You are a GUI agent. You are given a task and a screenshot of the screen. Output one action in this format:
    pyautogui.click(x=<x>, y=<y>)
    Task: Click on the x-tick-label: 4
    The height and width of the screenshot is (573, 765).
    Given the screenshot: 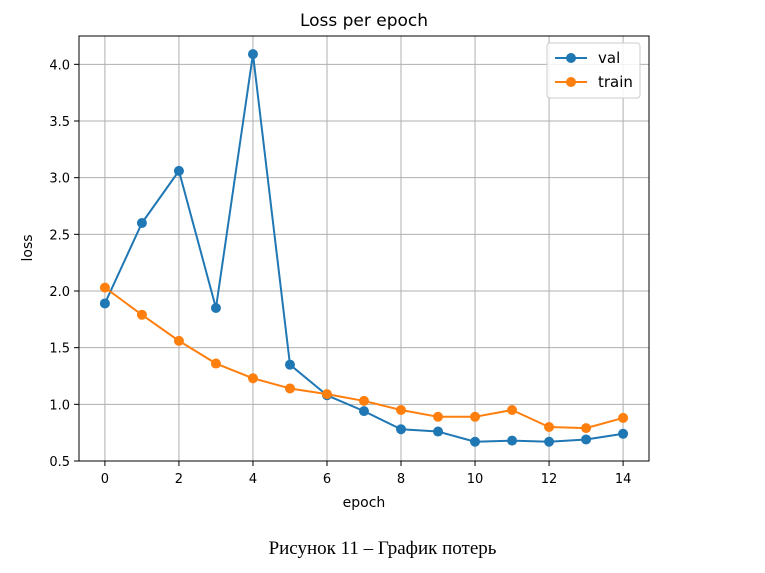 What is the action you would take?
    pyautogui.click(x=253, y=479)
    